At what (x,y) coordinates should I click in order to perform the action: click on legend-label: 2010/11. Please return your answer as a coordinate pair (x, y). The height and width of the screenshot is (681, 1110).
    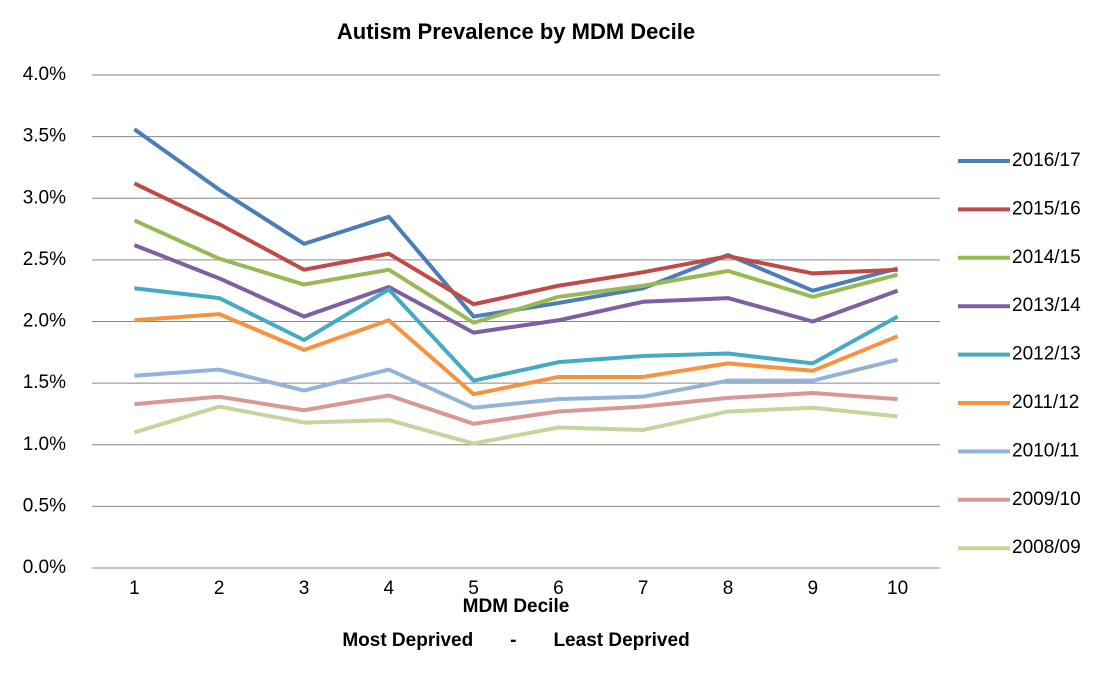
    Looking at the image, I should click on (1045, 450).